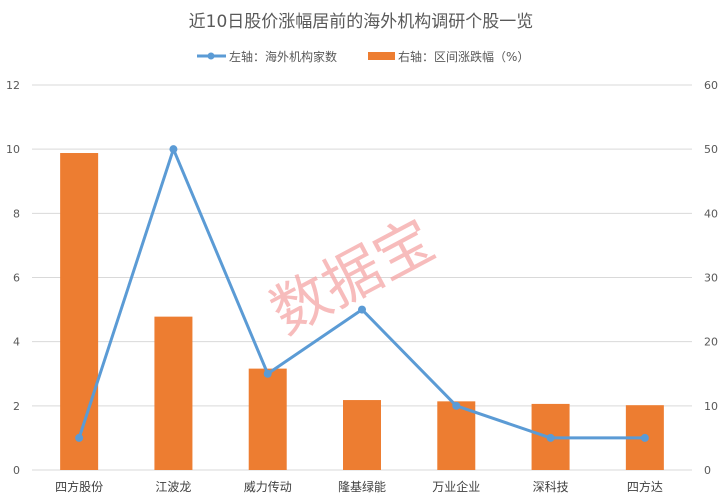 This screenshot has width=723, height=504. I want to click on x-tick-label: 四方股份, so click(79, 486).